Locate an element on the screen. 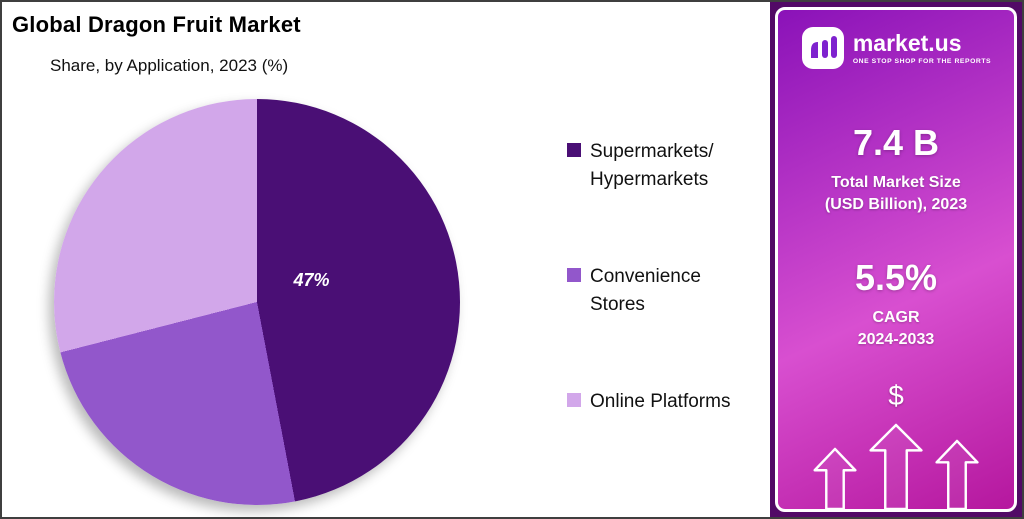 This screenshot has height=519, width=1024. cagr-label: CAGR 2024-2033 is located at coordinates (896, 328).